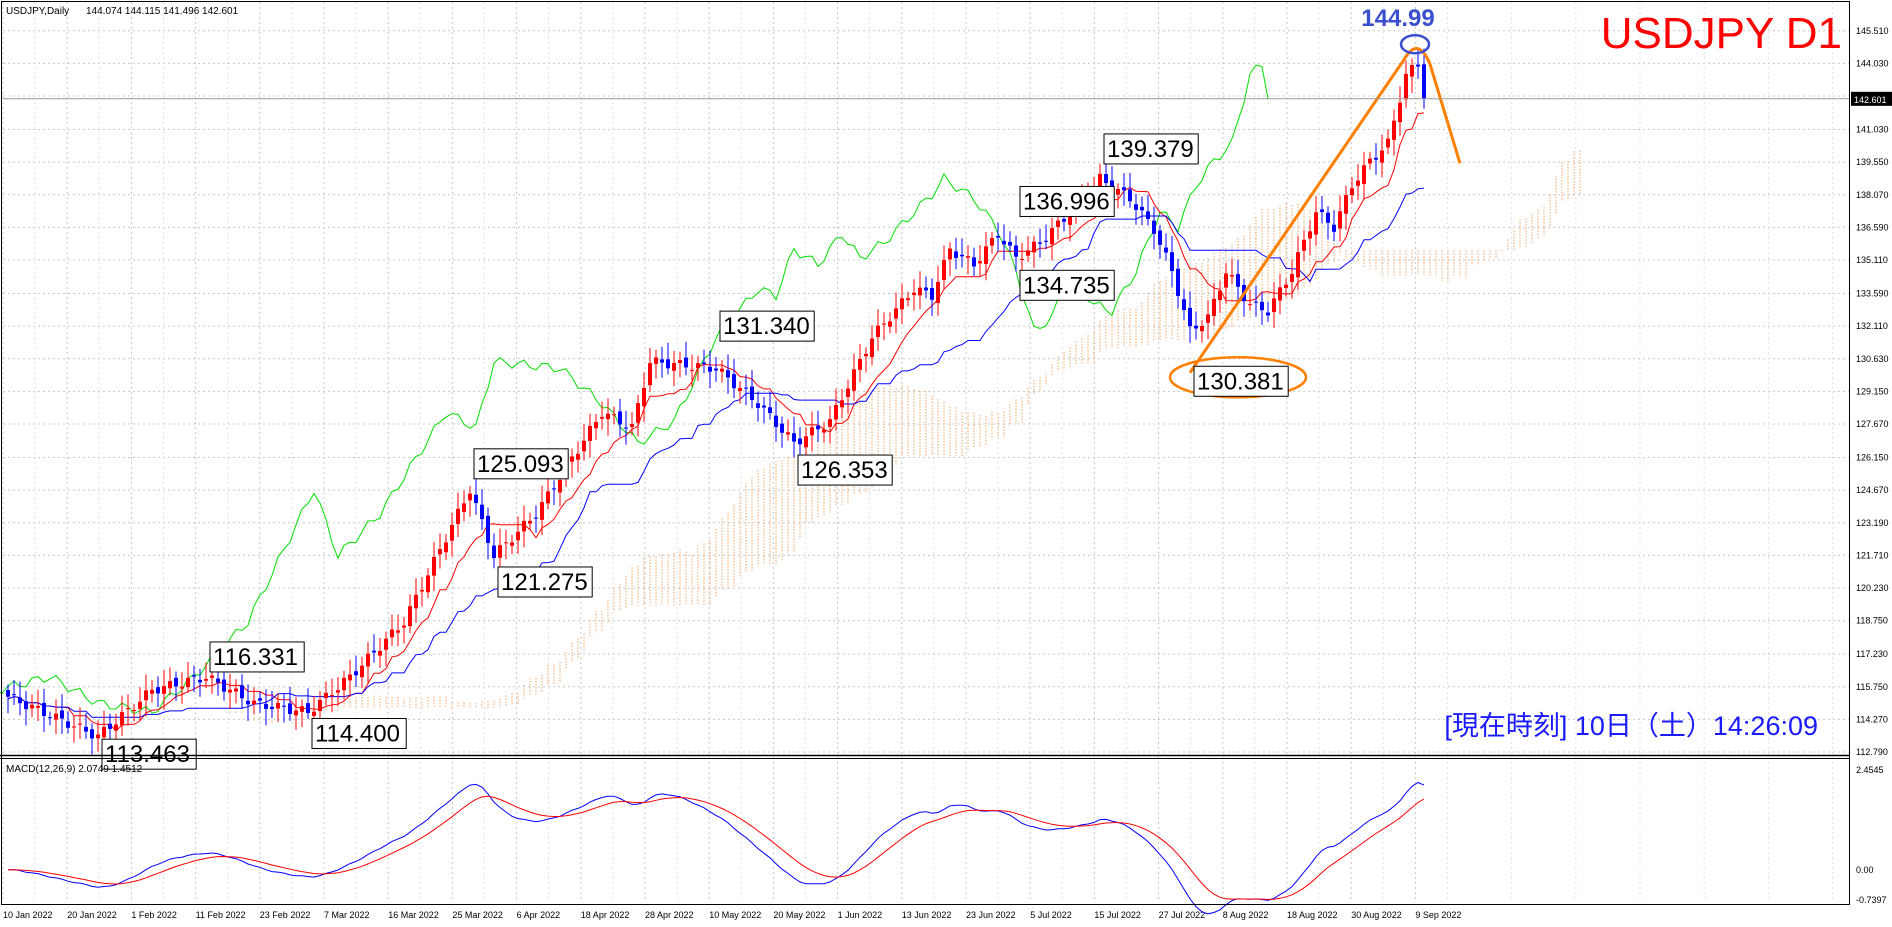  What do you see at coordinates (1872, 458) in the screenshot?
I see `y-tick-label: 126.150` at bounding box center [1872, 458].